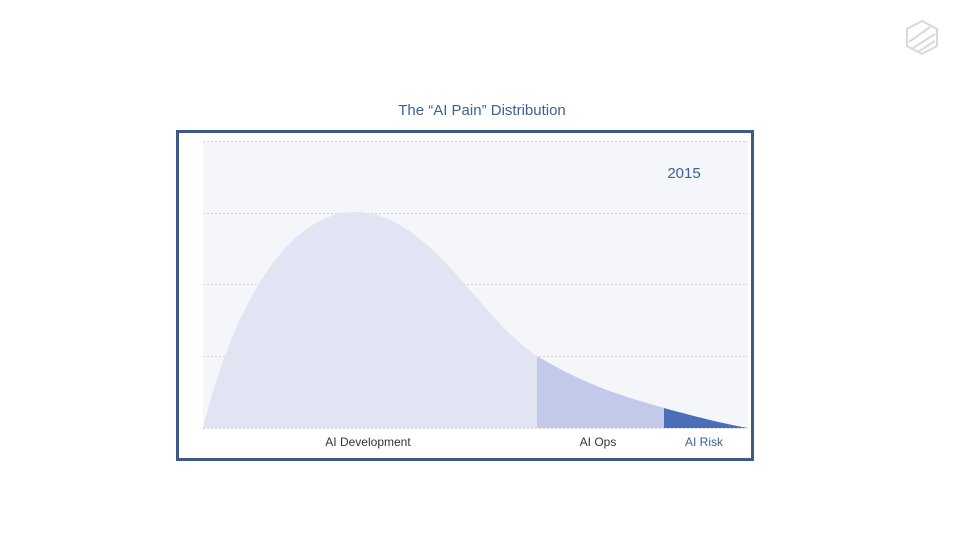  Describe the element at coordinates (368, 442) in the screenshot. I see `region-label: AI Development` at that location.